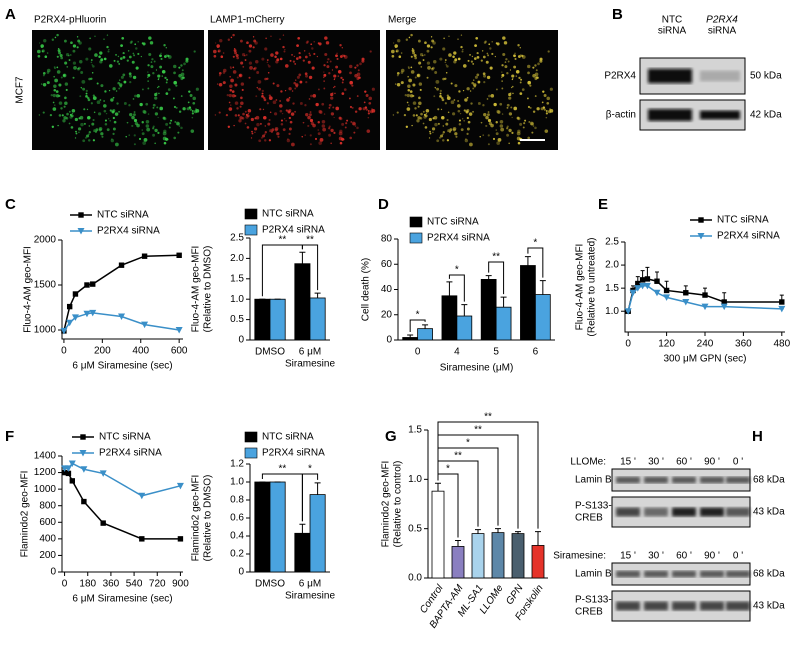 The height and width of the screenshot is (645, 800). I want to click on legend-marker, so click(83, 453).